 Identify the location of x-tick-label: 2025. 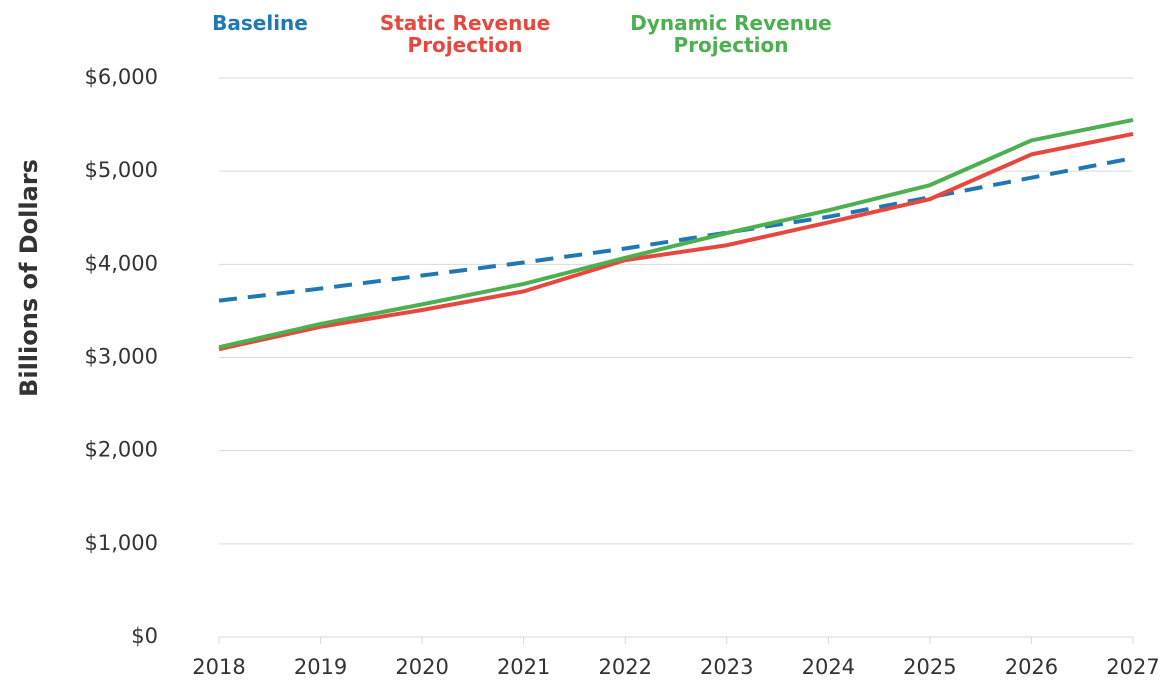
(929, 667).